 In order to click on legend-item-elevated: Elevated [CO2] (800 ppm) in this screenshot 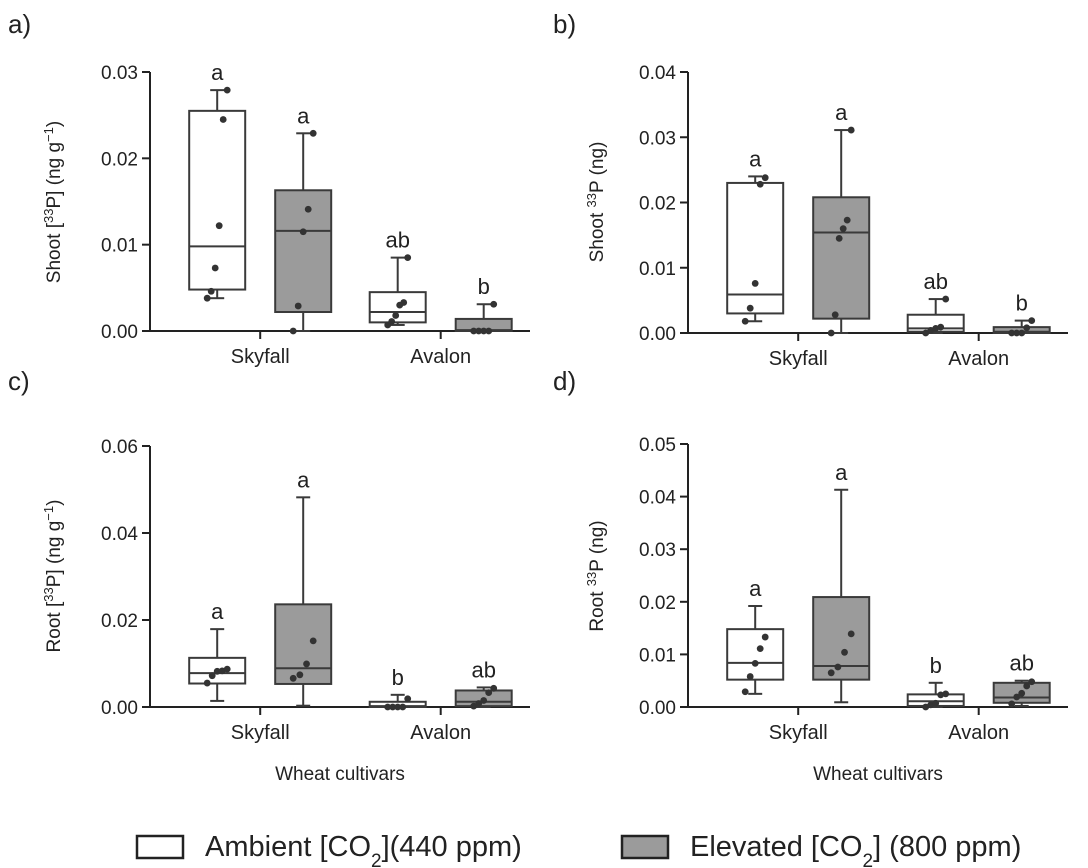, I will do `click(820, 849)`.